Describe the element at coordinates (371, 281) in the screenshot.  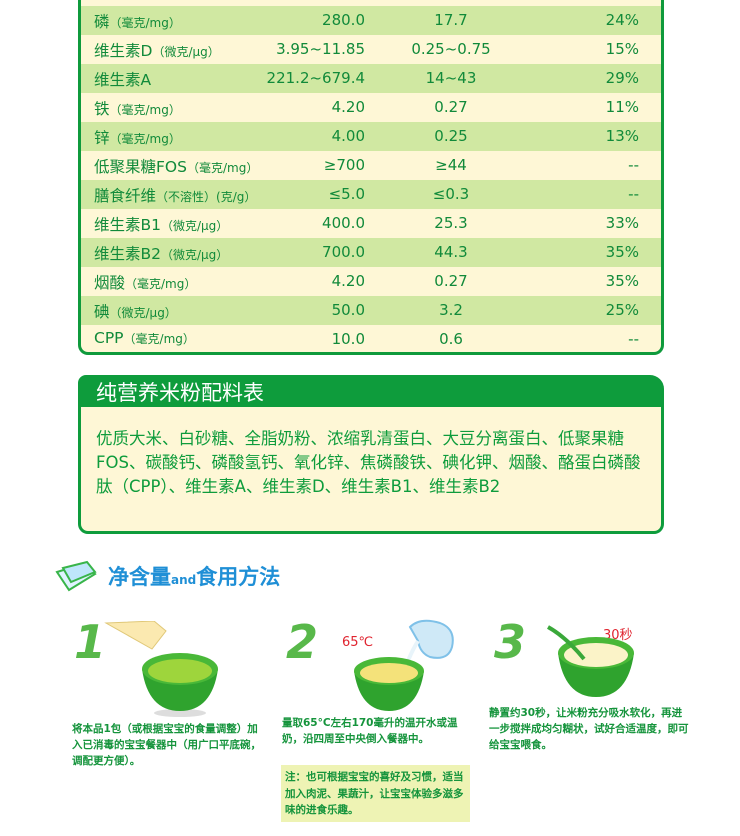
I see `table-row: 烟酸（毫克/mg） 4.20 0.27 35%` at that location.